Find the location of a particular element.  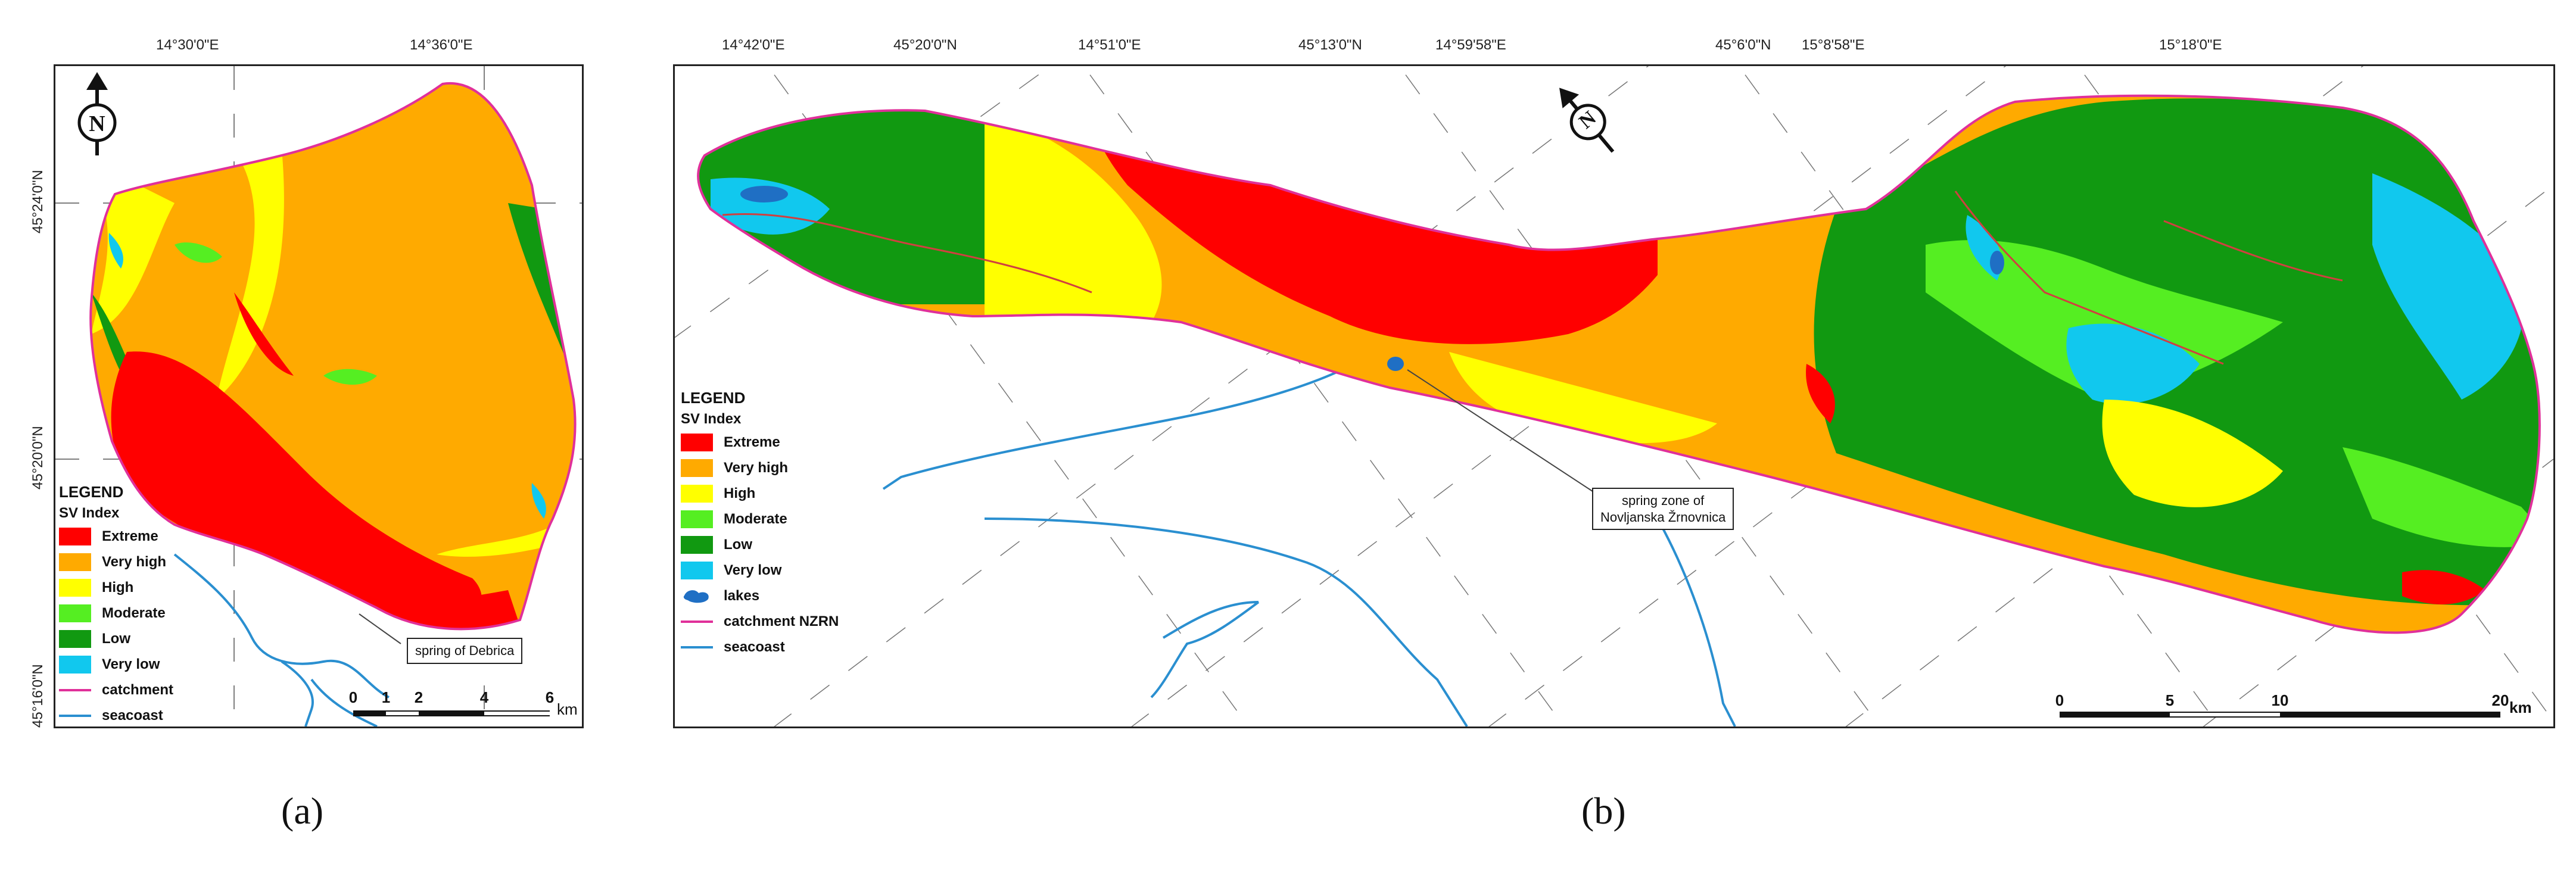

scale-tick-b-1: 5 is located at coordinates (2170, 700).